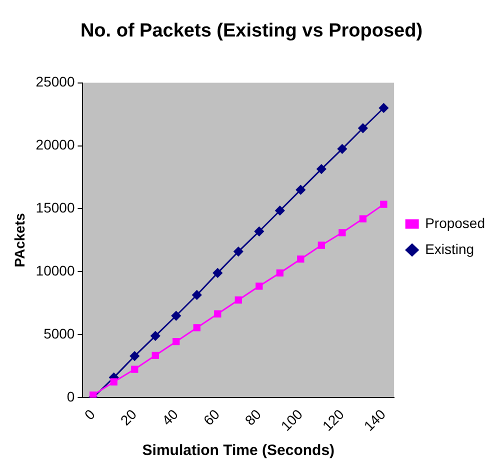  I want to click on x-tick-label: 120, so click(333, 420).